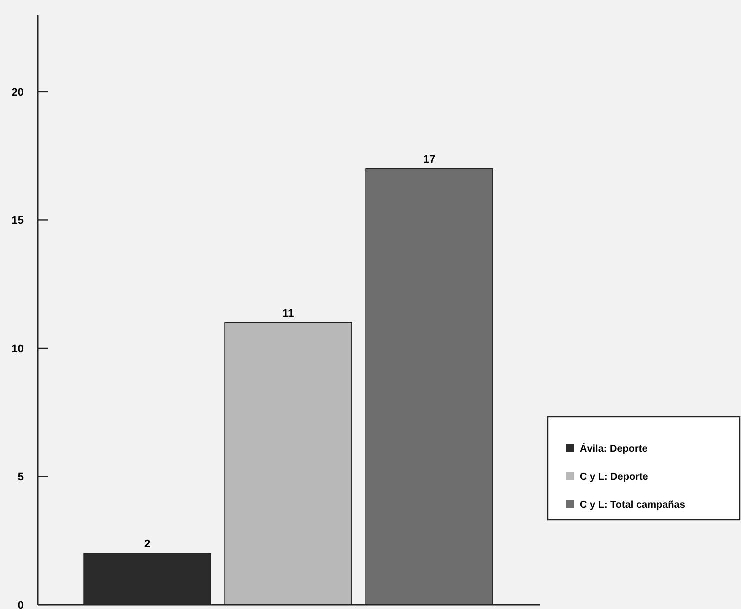 The height and width of the screenshot is (609, 741). What do you see at coordinates (21, 604) in the screenshot?
I see `y-tick-label: 0` at bounding box center [21, 604].